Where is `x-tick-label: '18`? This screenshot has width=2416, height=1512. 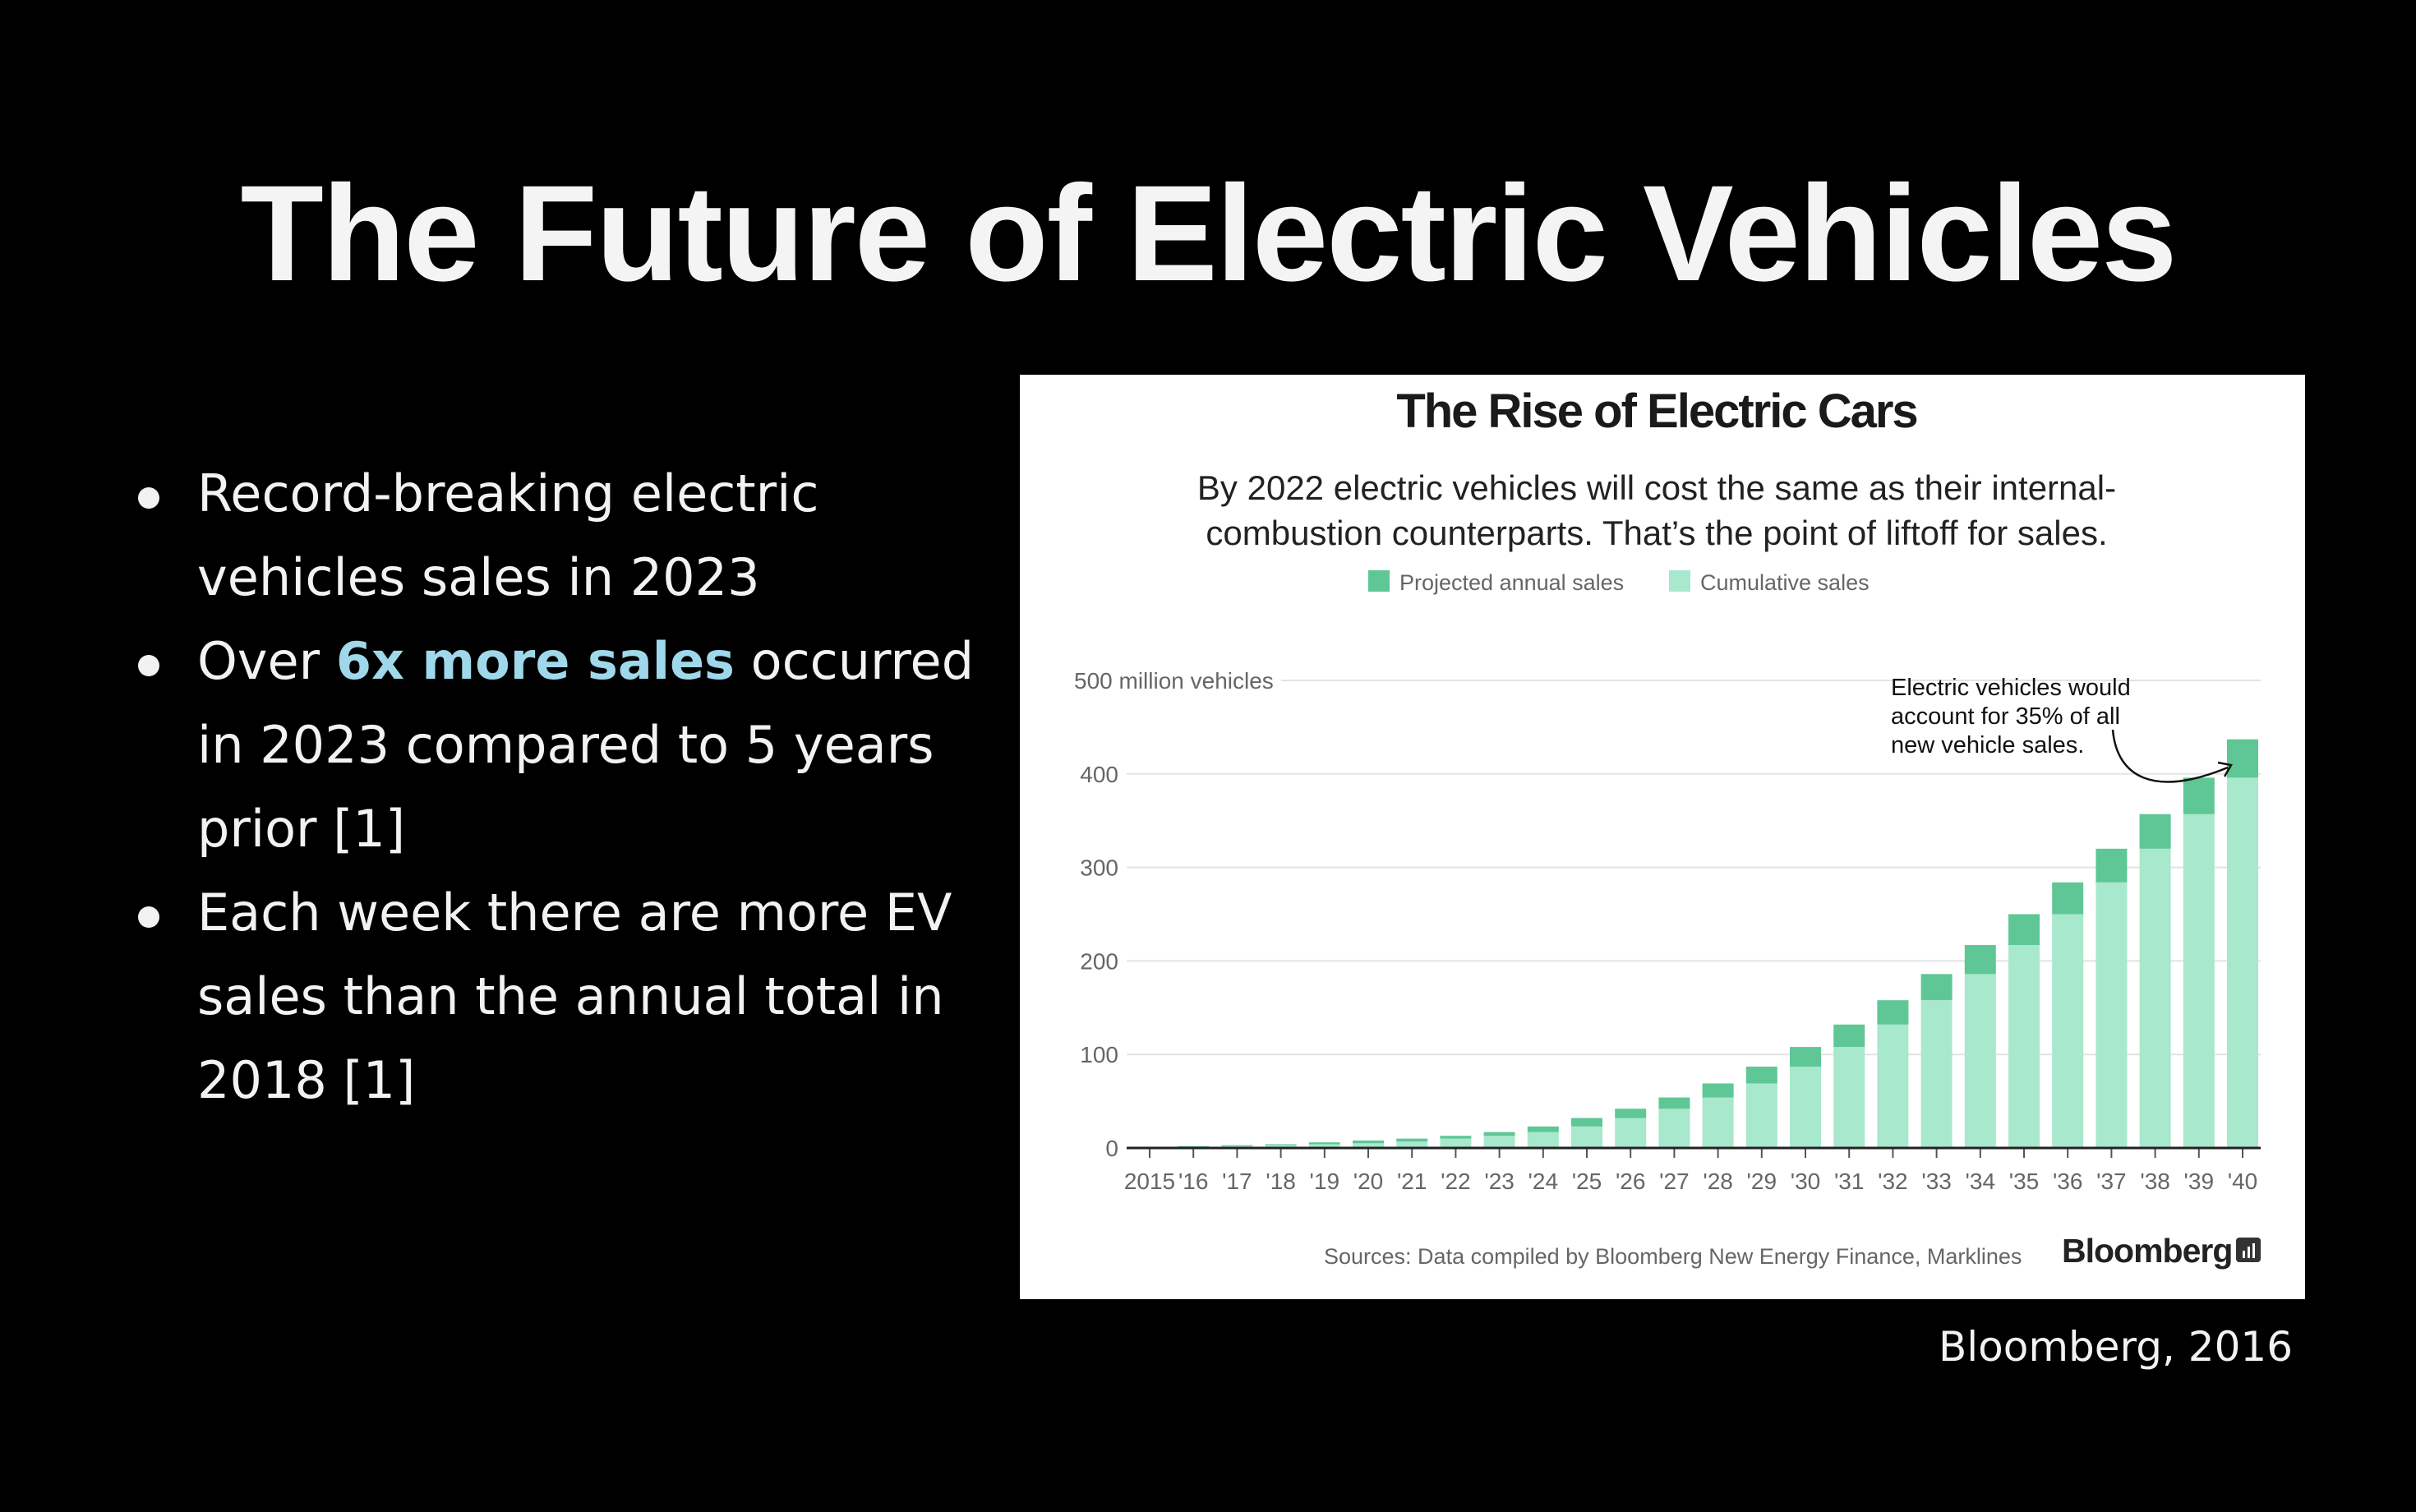
x-tick-label: '18 is located at coordinates (1281, 1182).